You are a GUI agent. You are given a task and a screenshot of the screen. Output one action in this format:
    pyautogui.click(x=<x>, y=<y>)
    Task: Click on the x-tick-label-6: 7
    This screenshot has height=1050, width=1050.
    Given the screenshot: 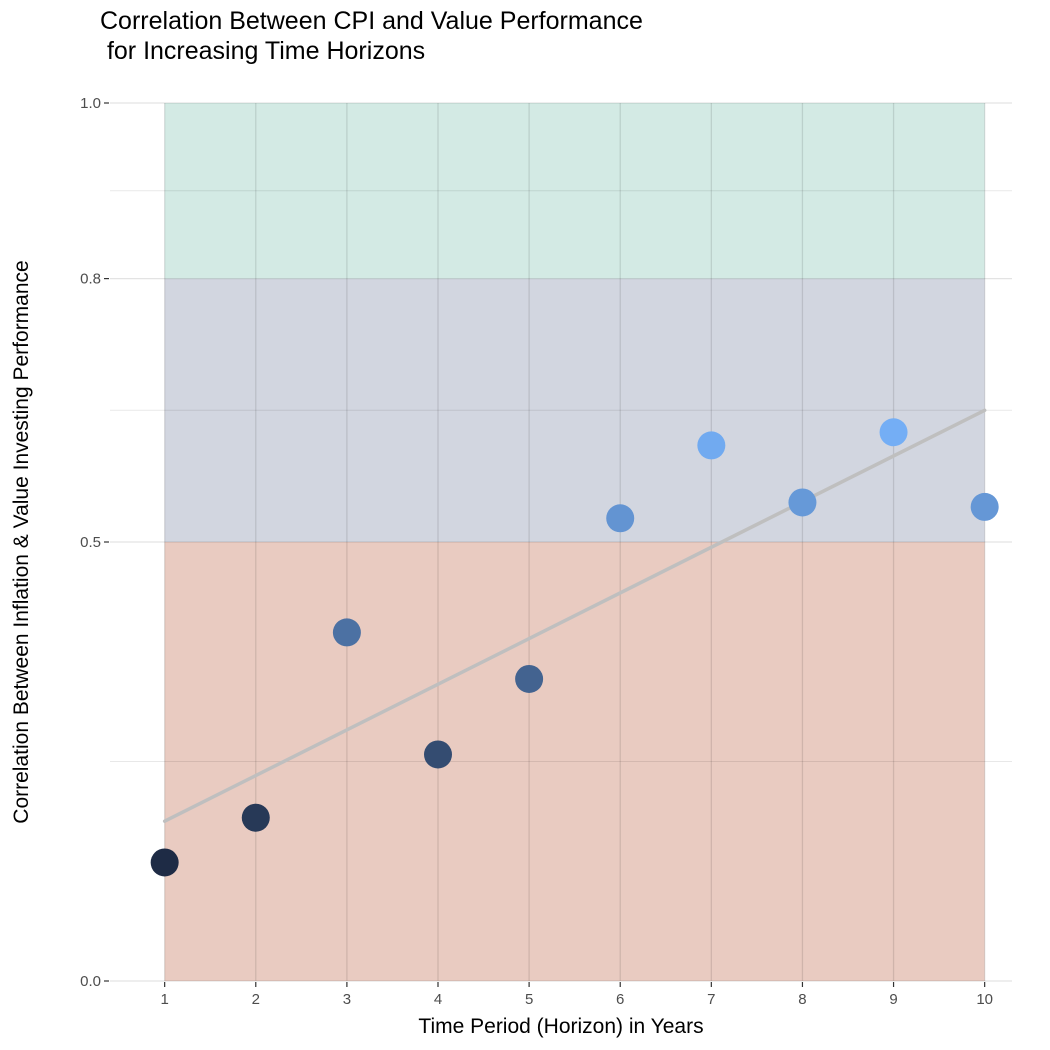 What is the action you would take?
    pyautogui.click(x=711, y=999)
    